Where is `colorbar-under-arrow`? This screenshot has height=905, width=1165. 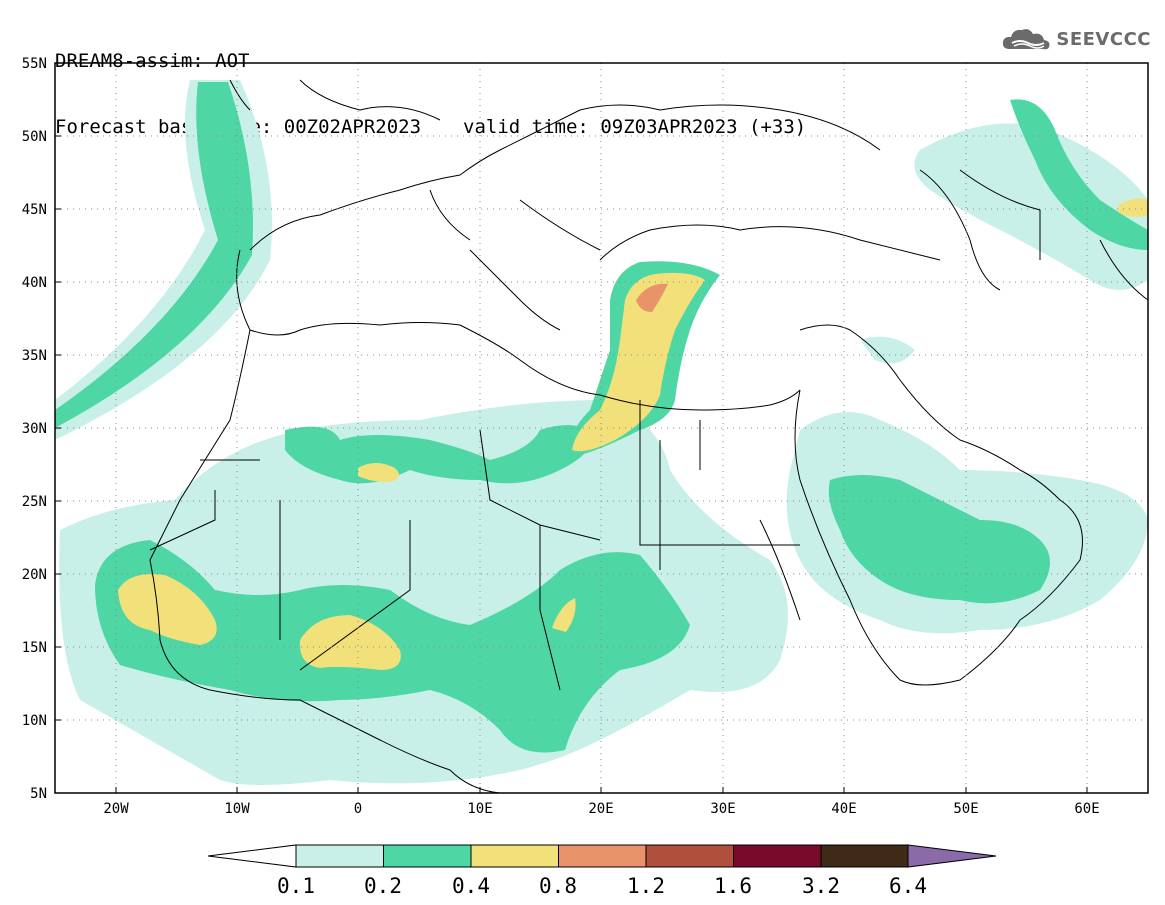 colorbar-under-arrow is located at coordinates (252, 856).